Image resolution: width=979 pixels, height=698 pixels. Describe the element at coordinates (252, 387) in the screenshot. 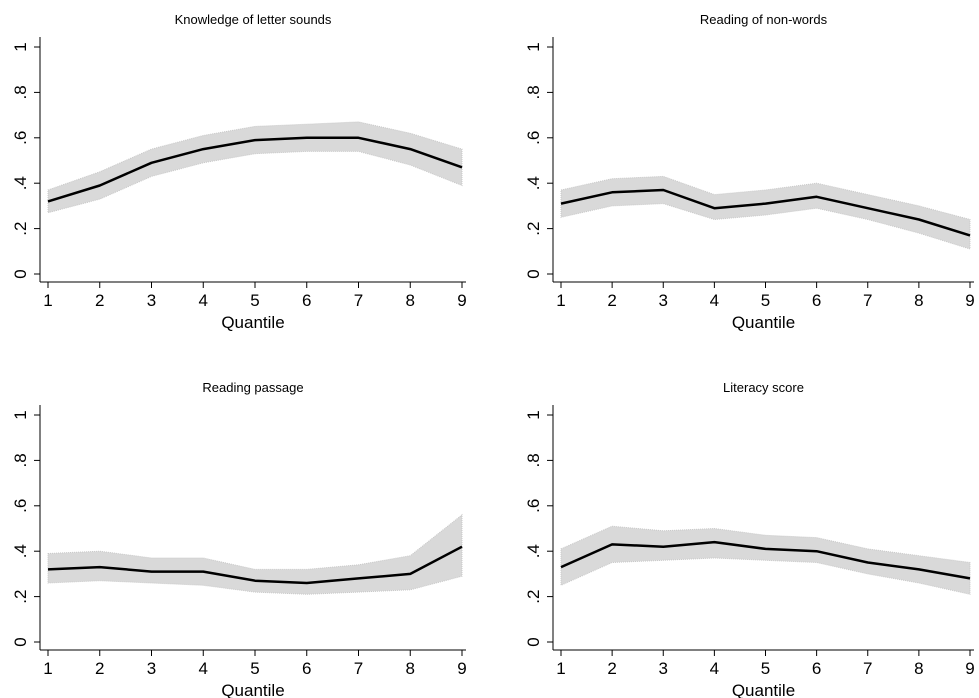

I see `panel-title: Reading passage` at that location.